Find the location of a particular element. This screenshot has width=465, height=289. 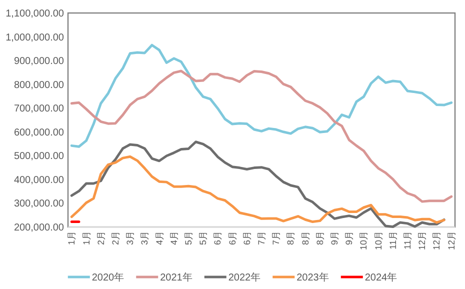

y-tick-label: 300,000.00 is located at coordinates (39, 204).